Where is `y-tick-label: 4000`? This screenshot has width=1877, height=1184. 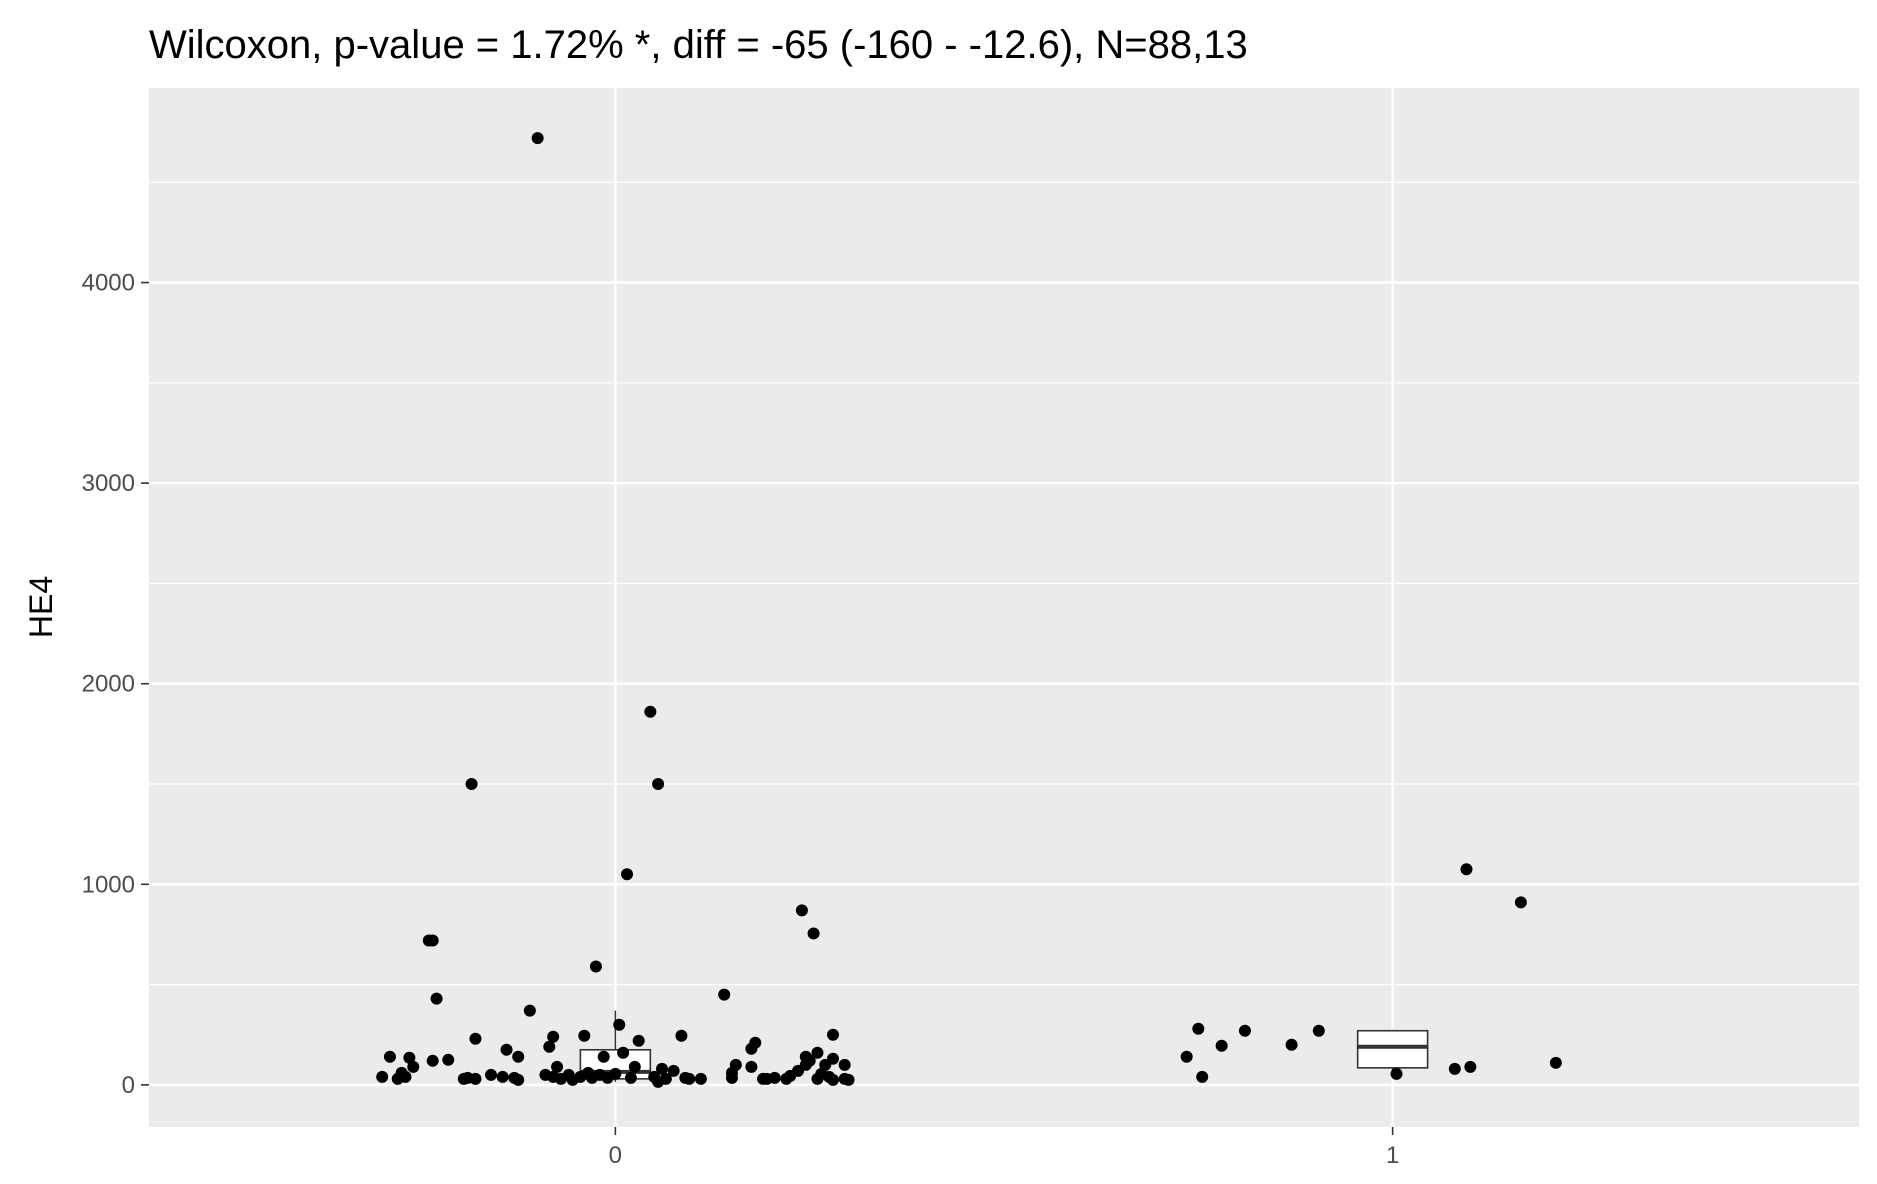
y-tick-label: 4000 is located at coordinates (108, 283).